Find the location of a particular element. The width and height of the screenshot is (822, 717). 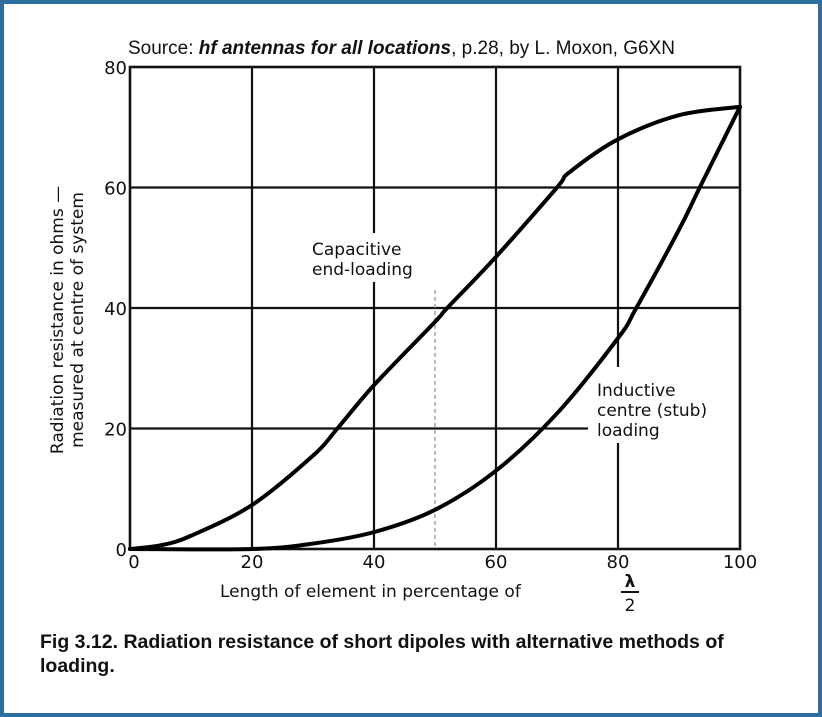

x-axis-label-denominator: 2 is located at coordinates (630, 606).